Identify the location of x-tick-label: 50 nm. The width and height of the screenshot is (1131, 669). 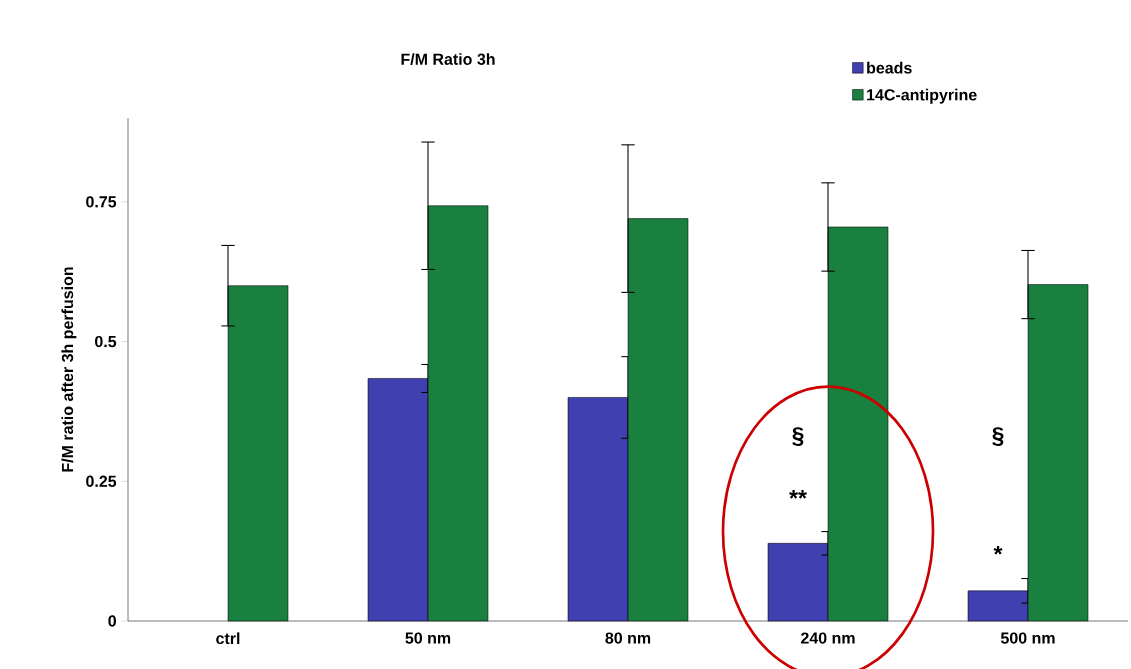
(428, 638).